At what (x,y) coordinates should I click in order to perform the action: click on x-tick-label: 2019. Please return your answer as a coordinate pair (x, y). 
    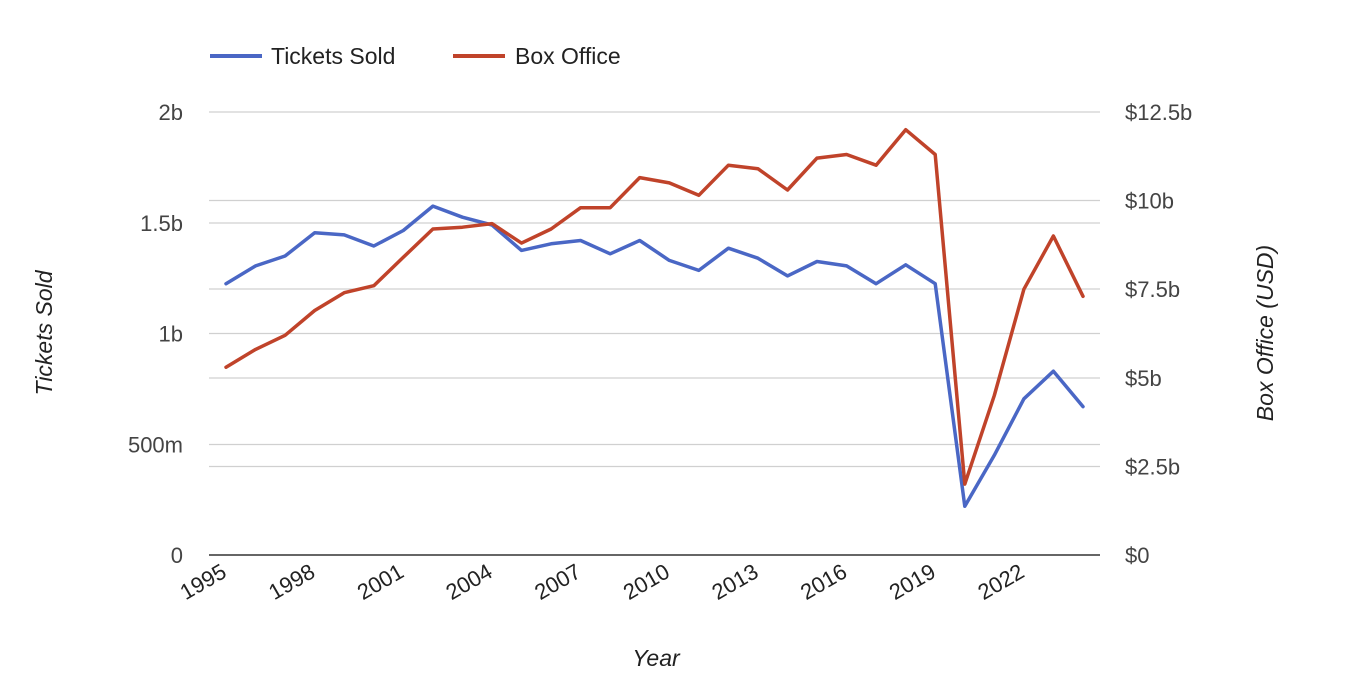
    Looking at the image, I should click on (912, 582).